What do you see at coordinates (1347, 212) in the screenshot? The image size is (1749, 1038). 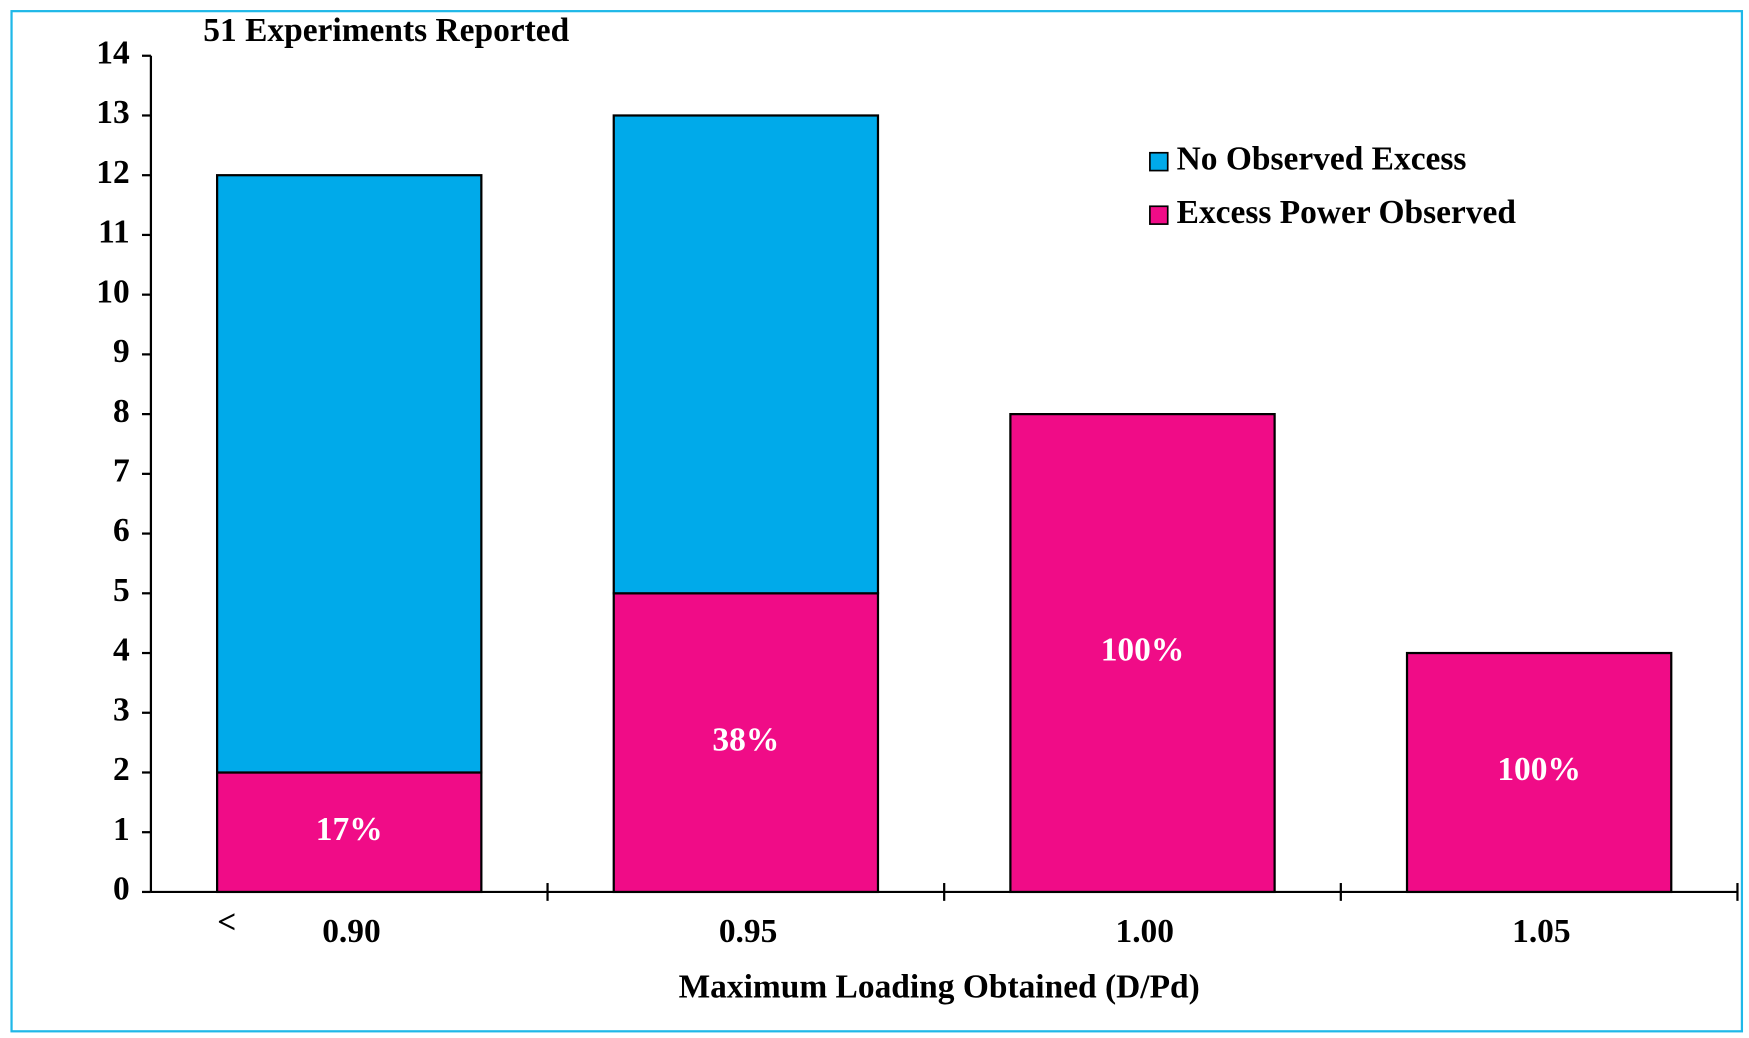 I see `legend-label: Excess Power Observed` at bounding box center [1347, 212].